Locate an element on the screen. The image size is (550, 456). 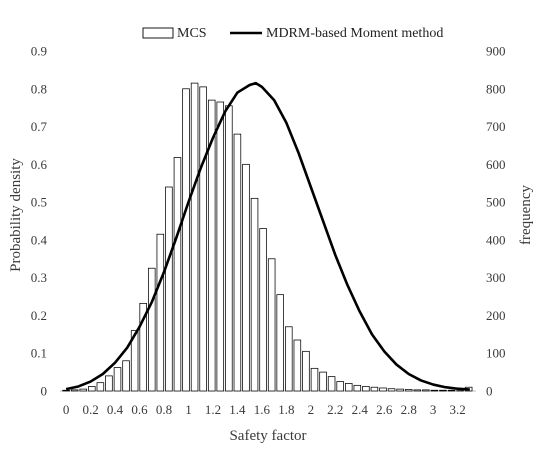
y-tick-label: 0.1 is located at coordinates (39, 353).